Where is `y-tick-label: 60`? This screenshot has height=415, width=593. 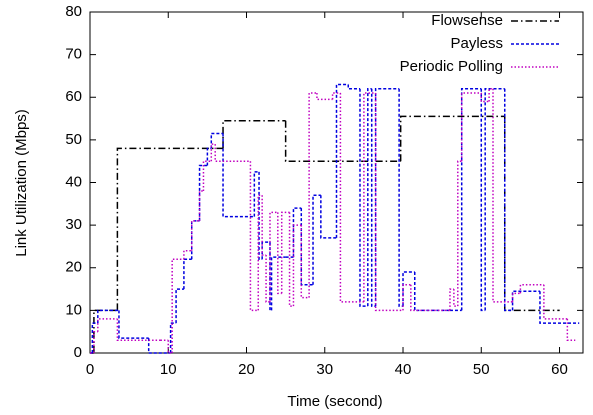
y-tick-label: 60 is located at coordinates (73, 96).